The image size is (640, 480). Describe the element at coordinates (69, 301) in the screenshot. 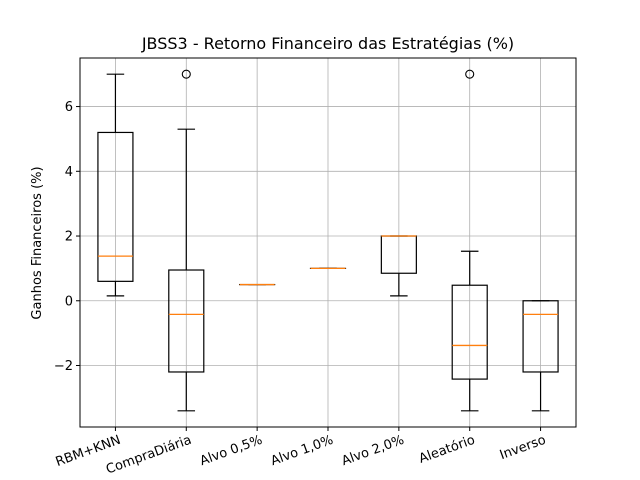

I see `y-tick-label: 0` at that location.